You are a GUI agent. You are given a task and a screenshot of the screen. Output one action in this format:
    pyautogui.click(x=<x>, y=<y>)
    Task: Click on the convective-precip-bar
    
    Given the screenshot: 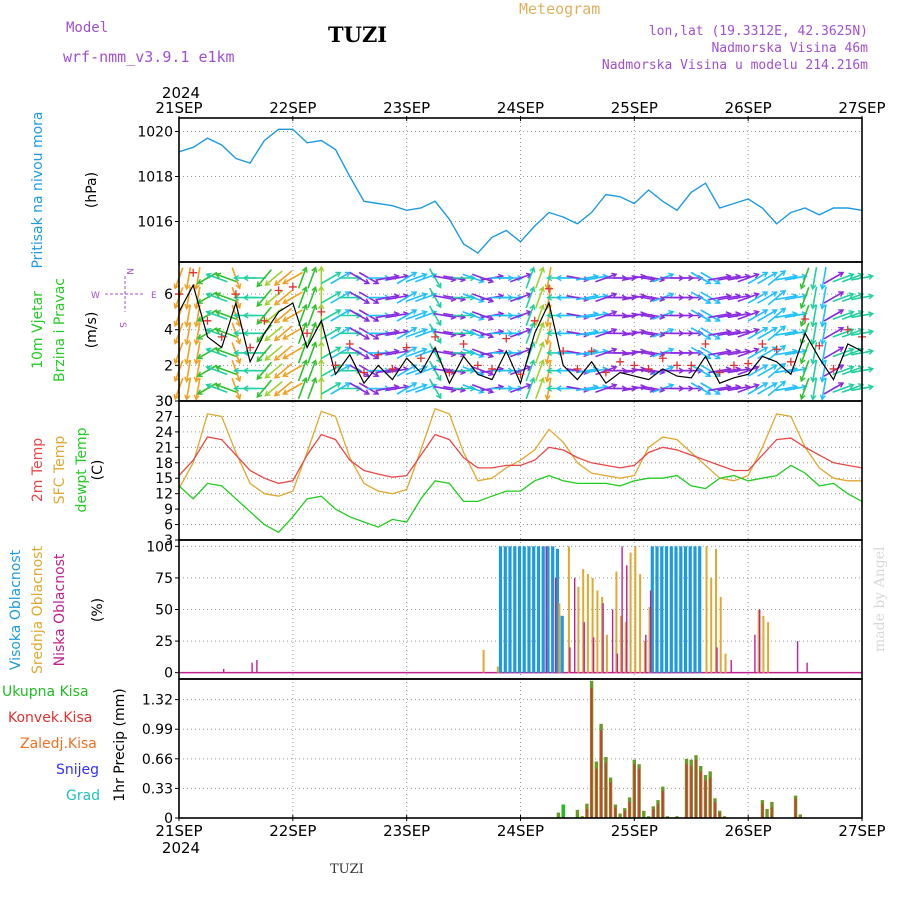 What is the action you would take?
    pyautogui.click(x=625, y=814)
    